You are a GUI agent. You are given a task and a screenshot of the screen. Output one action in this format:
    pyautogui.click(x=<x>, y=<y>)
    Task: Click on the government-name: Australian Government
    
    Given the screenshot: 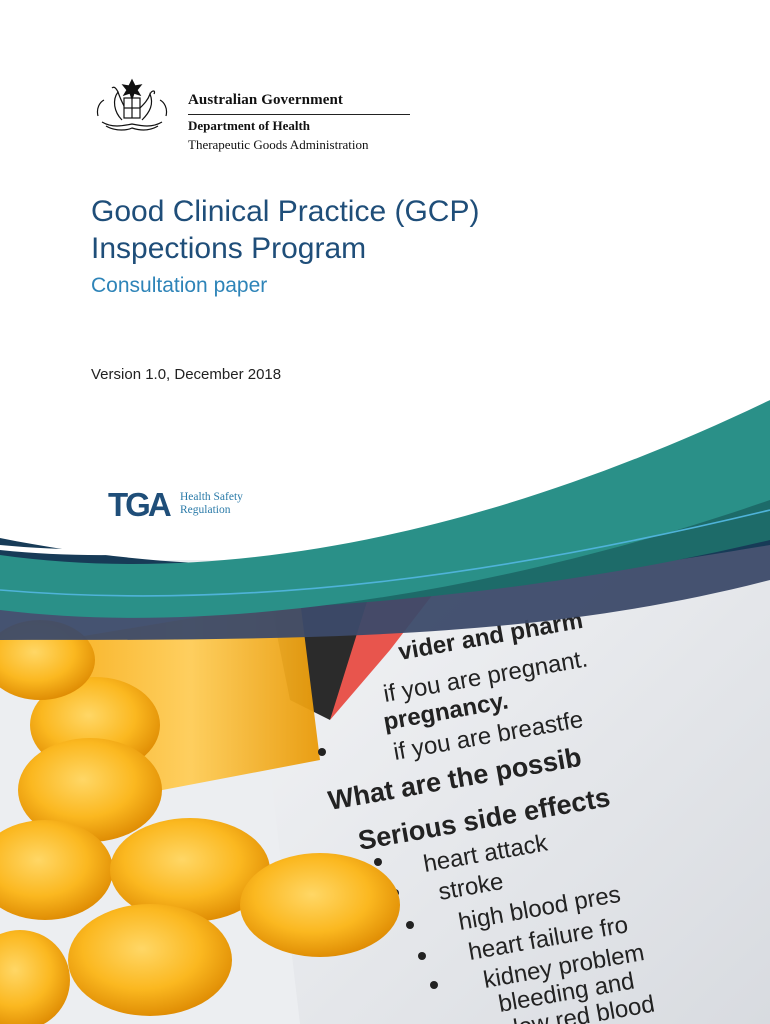 What is the action you would take?
    pyautogui.click(x=266, y=100)
    